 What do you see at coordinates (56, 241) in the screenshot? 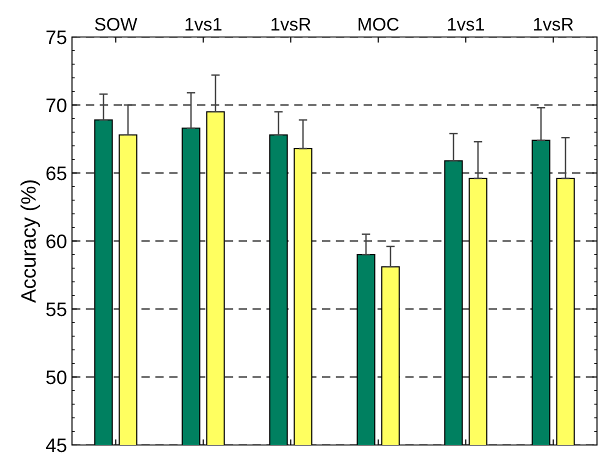
I see `y-tick-label: 60` at bounding box center [56, 241].